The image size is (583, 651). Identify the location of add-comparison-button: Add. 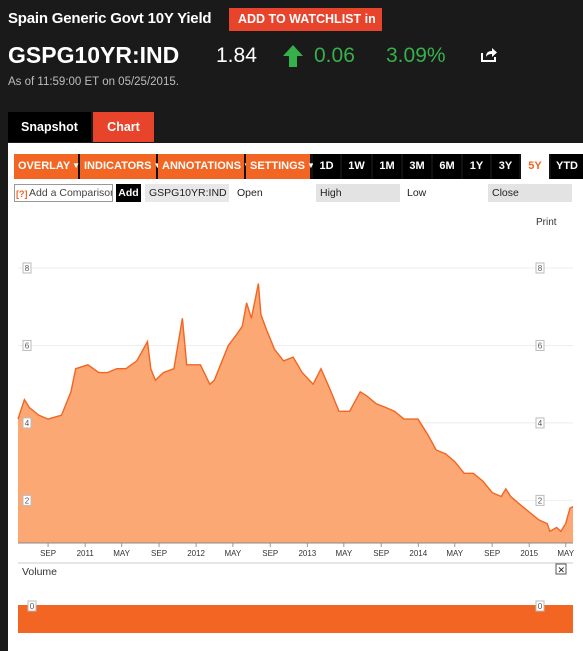
(128, 193).